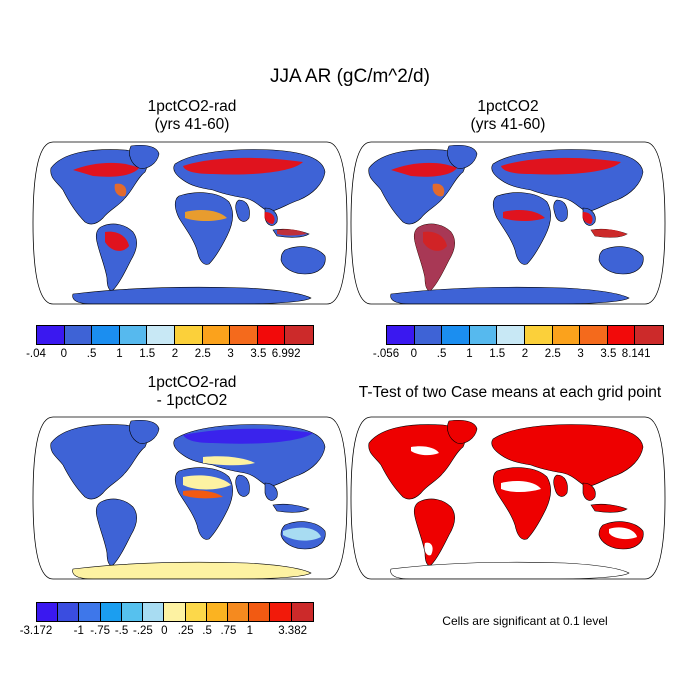  I want to click on colorbar-1: -.04 0 .5 1 1.5 2 2.5 3 3.5 6.992, so click(170, 342).